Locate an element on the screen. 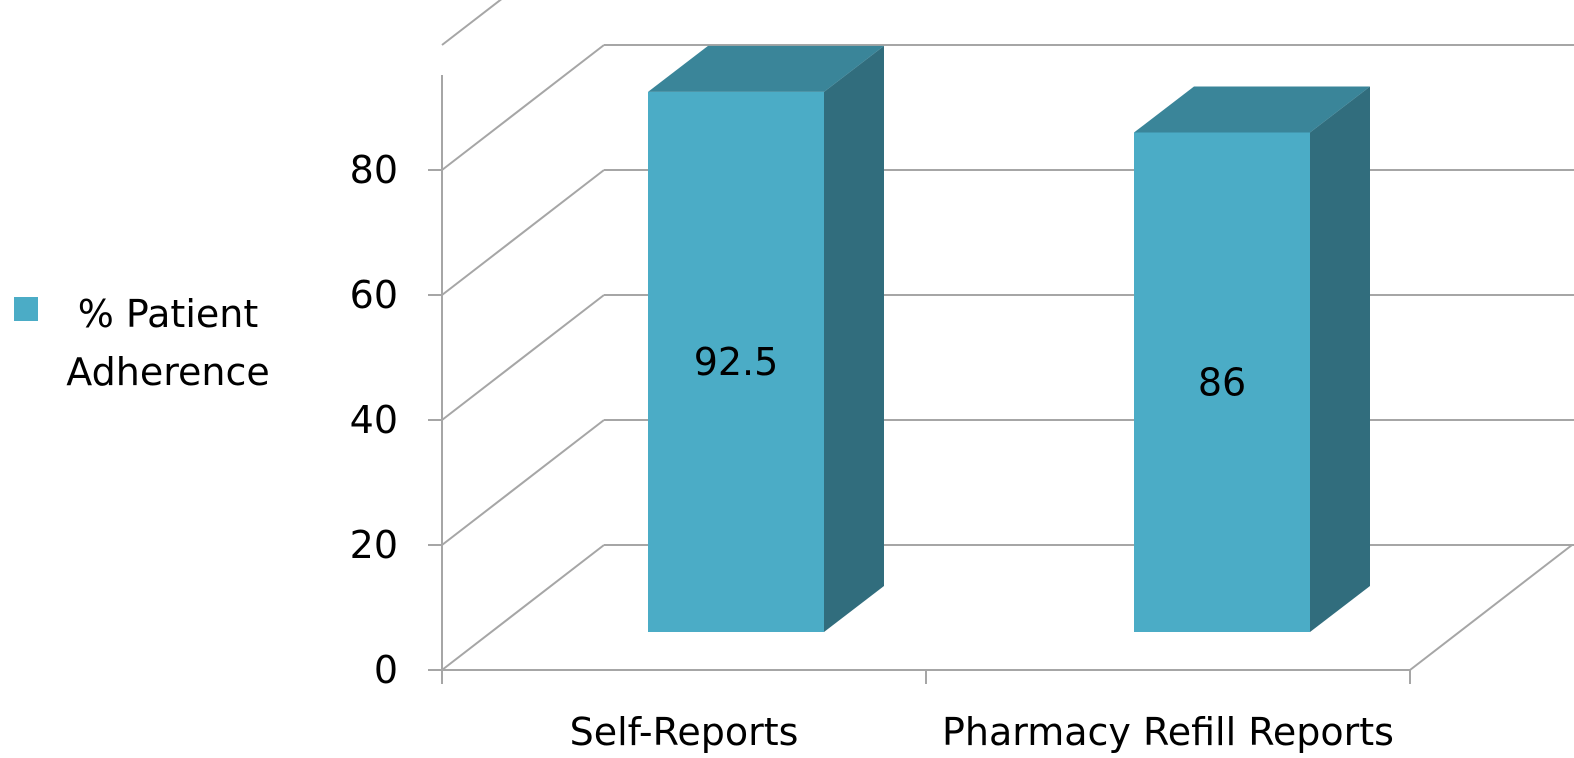  data-label: 86 is located at coordinates (1222, 382).